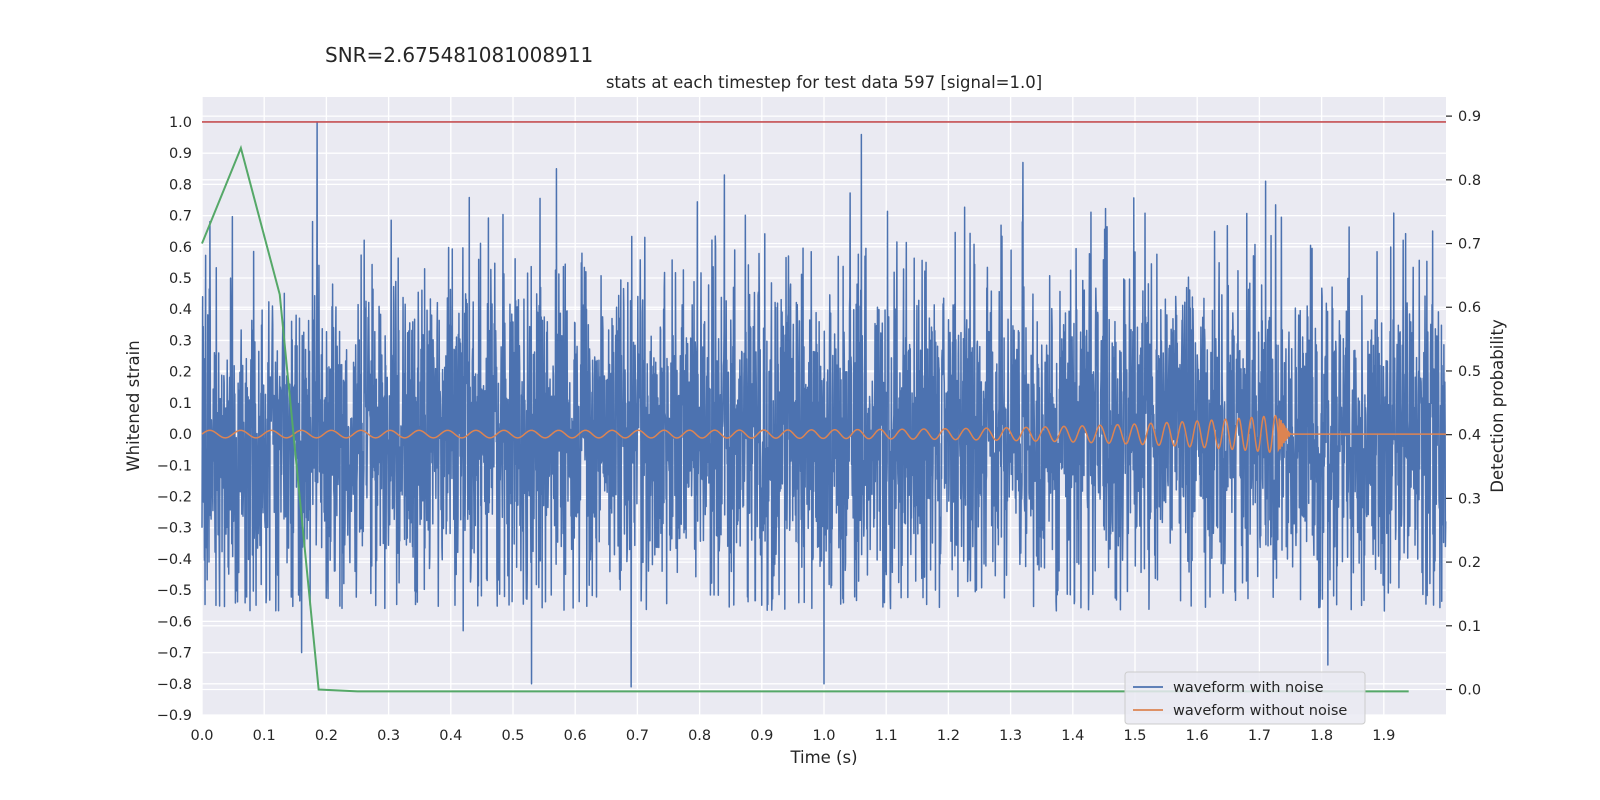 The image size is (1600, 800). I want to click on y-tick-label: −0.3, so click(174, 529).